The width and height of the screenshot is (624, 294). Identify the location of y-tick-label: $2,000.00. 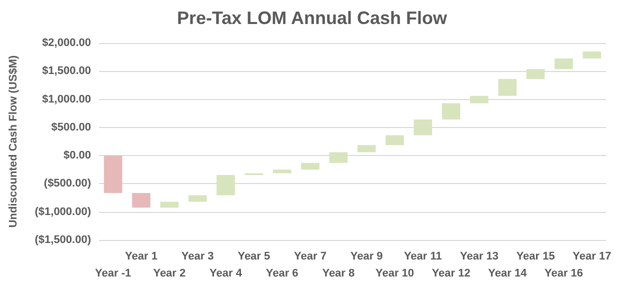
(66, 43).